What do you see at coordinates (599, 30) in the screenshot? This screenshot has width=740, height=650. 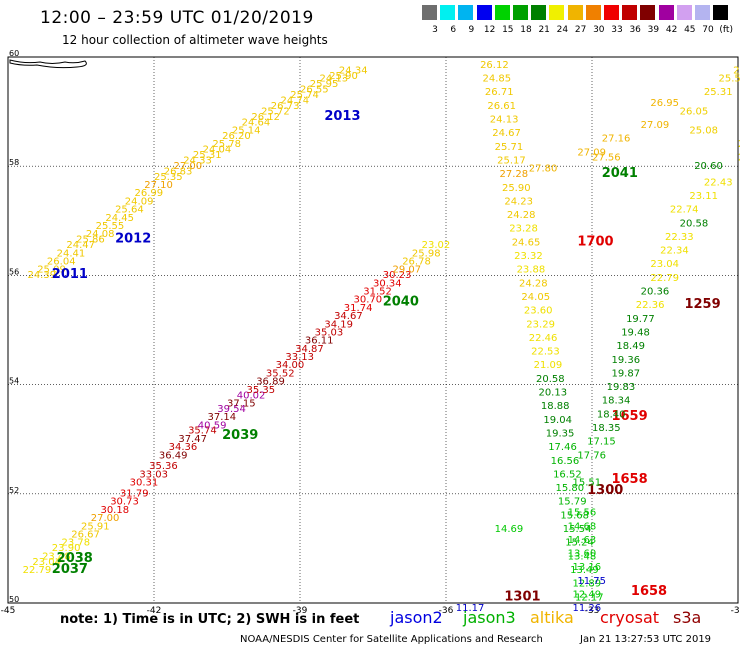 I see `color-scale-label: 30` at bounding box center [599, 30].